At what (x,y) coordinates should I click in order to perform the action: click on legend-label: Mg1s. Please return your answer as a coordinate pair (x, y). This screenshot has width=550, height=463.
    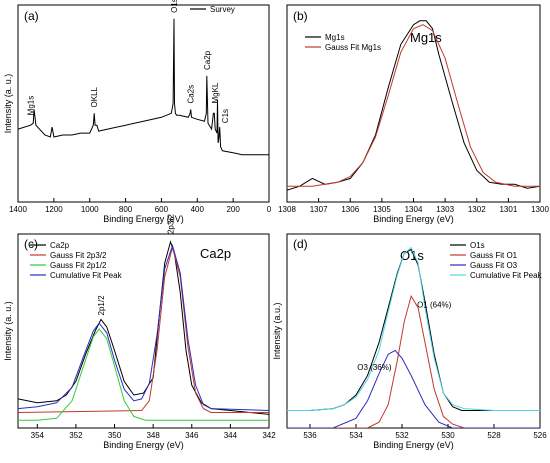
    Looking at the image, I should click on (335, 37).